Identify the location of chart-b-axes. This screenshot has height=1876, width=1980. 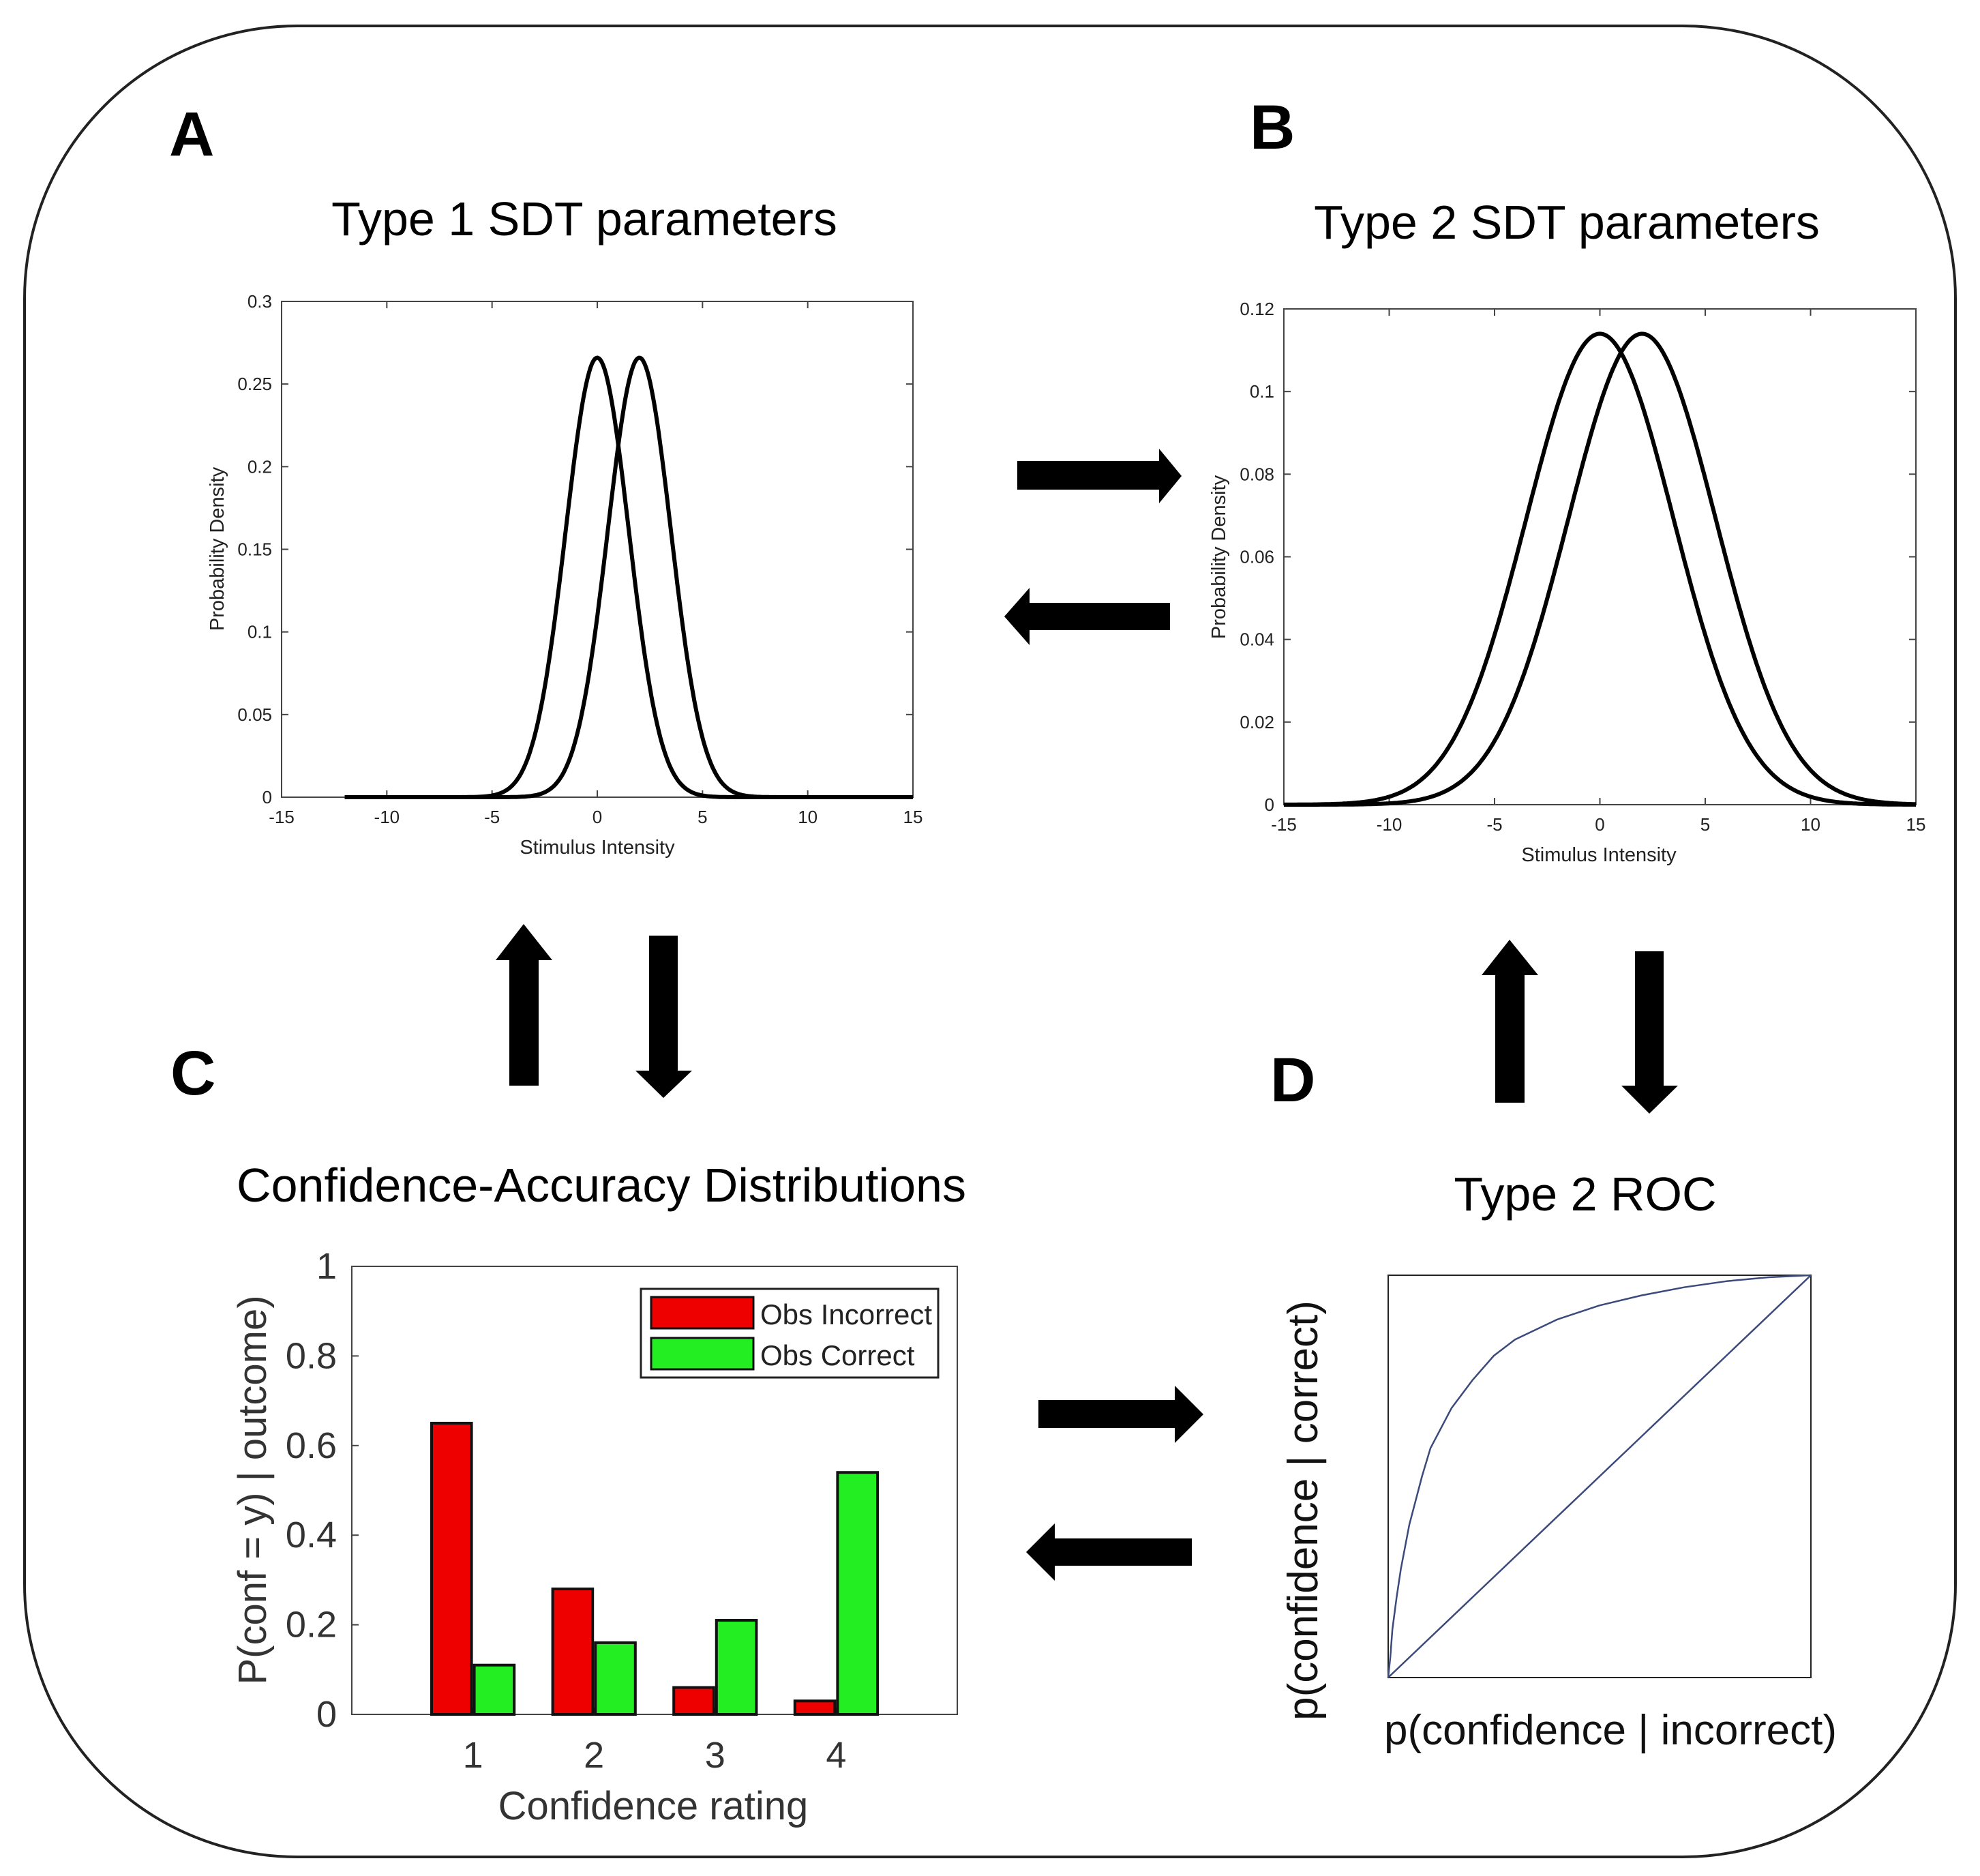
(1600, 556).